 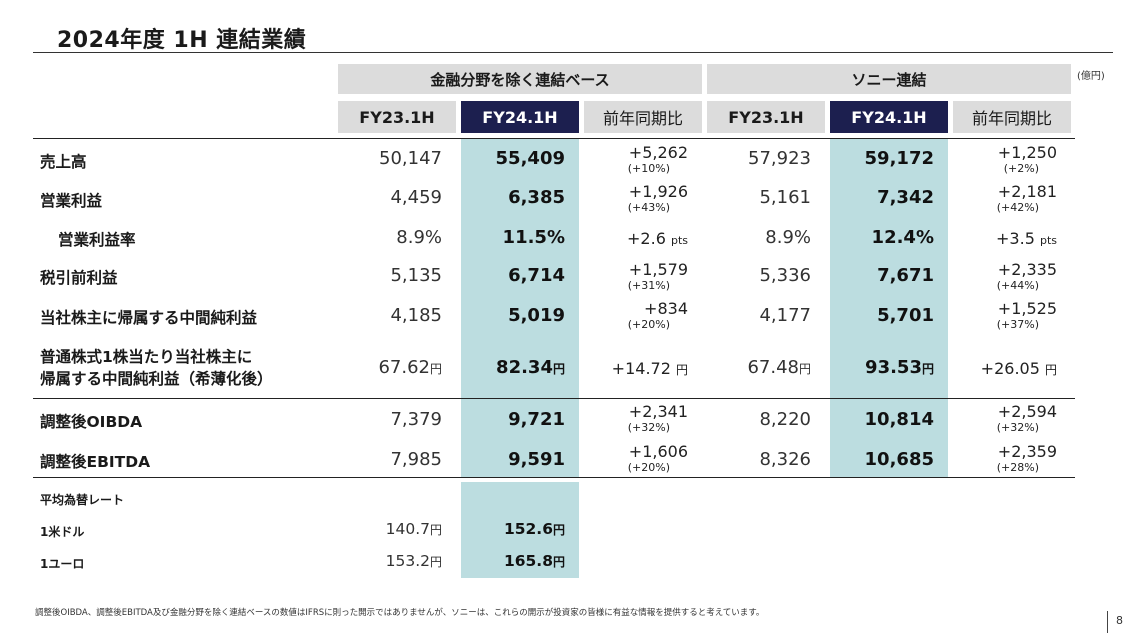 I want to click on cell-value: 8.9%, so click(x=788, y=237).